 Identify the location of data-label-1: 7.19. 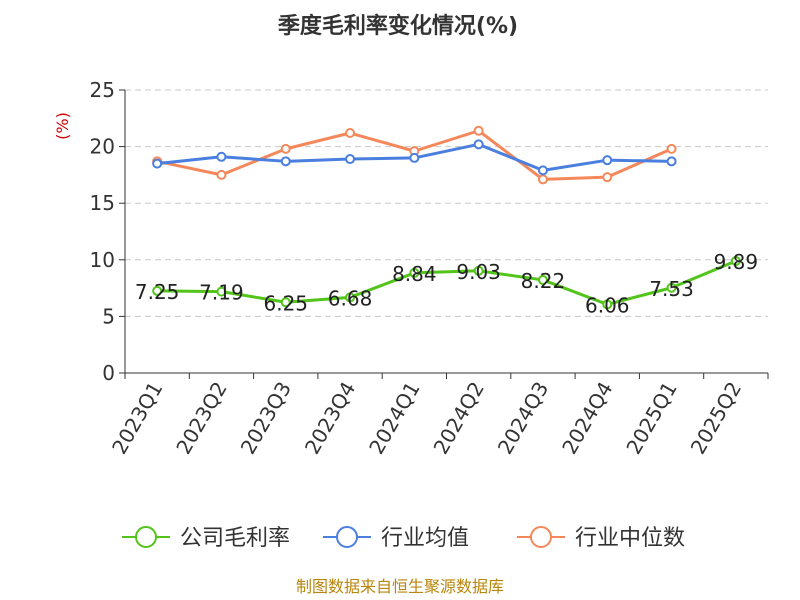
(221, 293).